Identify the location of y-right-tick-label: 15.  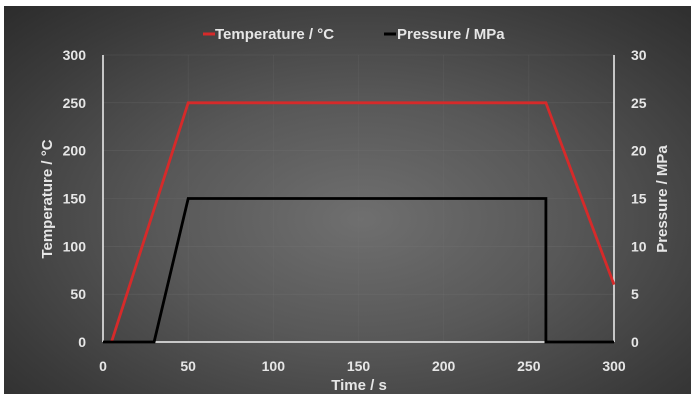
(639, 199).